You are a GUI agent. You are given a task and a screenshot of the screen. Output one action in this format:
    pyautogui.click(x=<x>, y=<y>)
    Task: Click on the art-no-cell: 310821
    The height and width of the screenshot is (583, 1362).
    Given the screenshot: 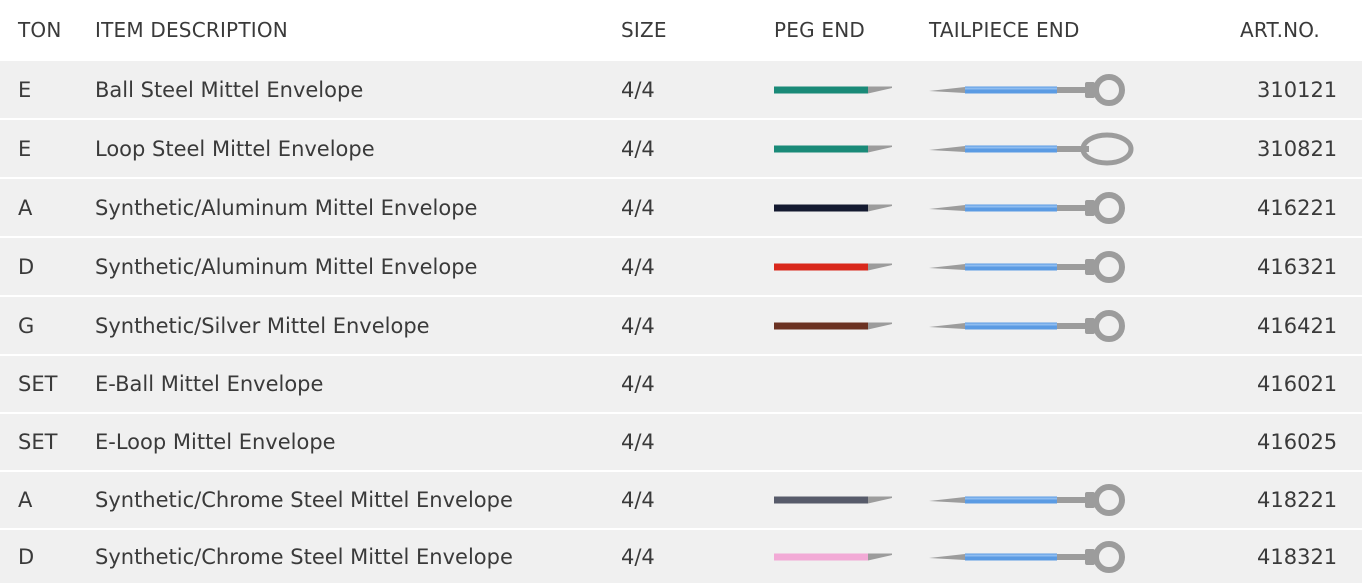 What is the action you would take?
    pyautogui.click(x=1297, y=148)
    